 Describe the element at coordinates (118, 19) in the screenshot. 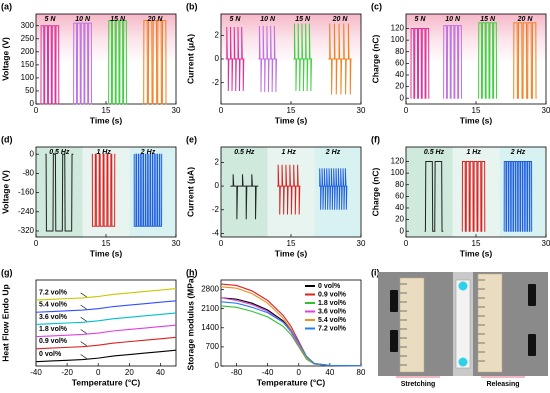

I see `series-label: 15 N` at that location.